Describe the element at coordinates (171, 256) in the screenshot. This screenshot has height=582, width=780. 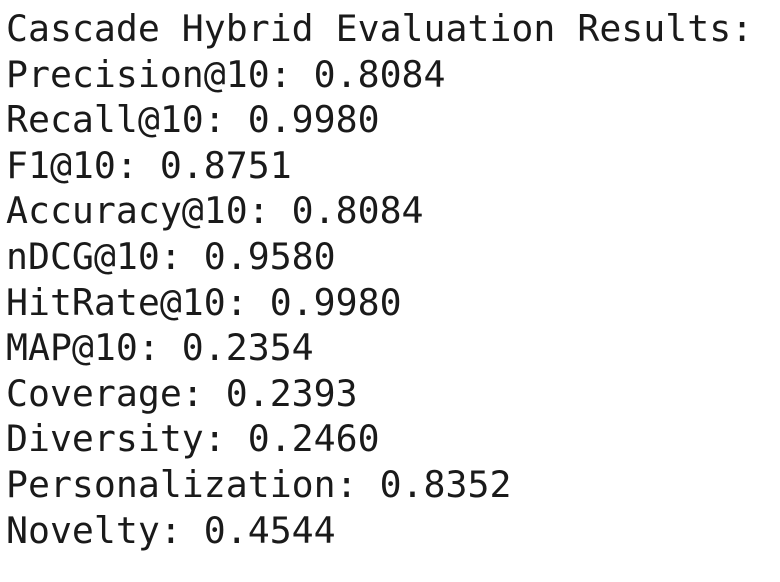
I see `metric-ndcg: nDCG@10: 0.9580` at that location.